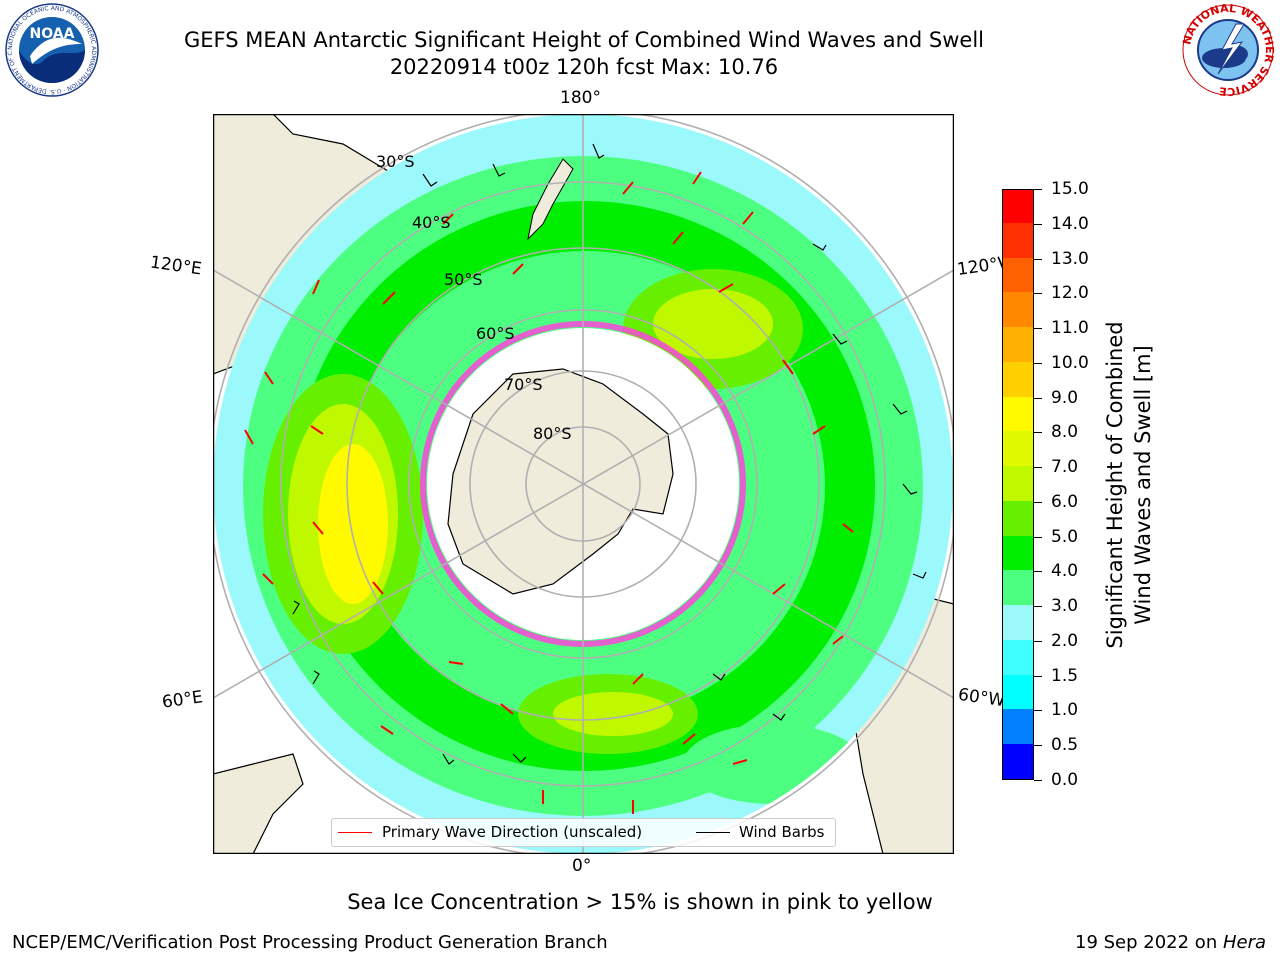  What do you see at coordinates (1065, 501) in the screenshot?
I see `colorbar-tick-label: 6.0` at bounding box center [1065, 501].